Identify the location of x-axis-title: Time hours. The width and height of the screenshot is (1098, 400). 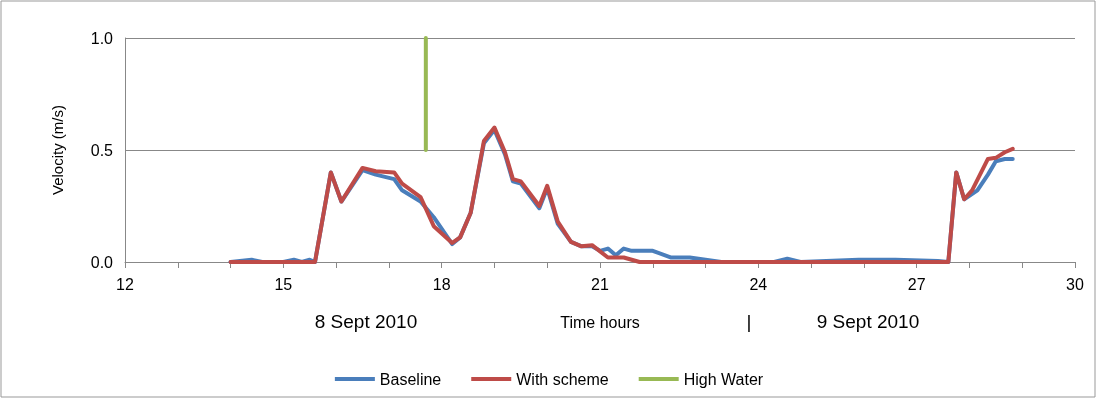
(600, 322).